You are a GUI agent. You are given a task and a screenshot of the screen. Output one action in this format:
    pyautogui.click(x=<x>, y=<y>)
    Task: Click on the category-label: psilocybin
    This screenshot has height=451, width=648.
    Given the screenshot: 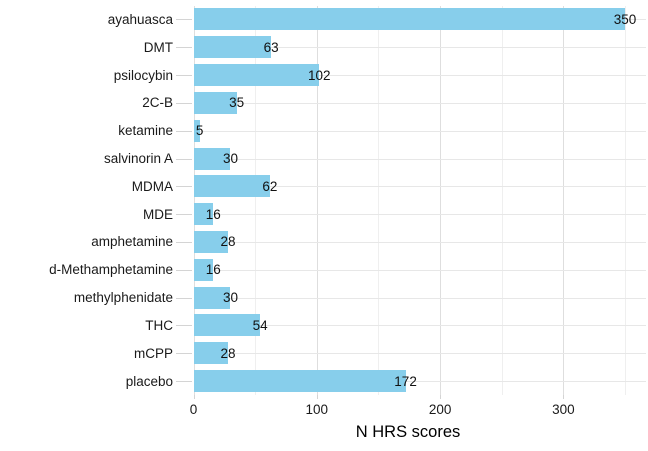 What is the action you would take?
    pyautogui.click(x=143, y=75)
    